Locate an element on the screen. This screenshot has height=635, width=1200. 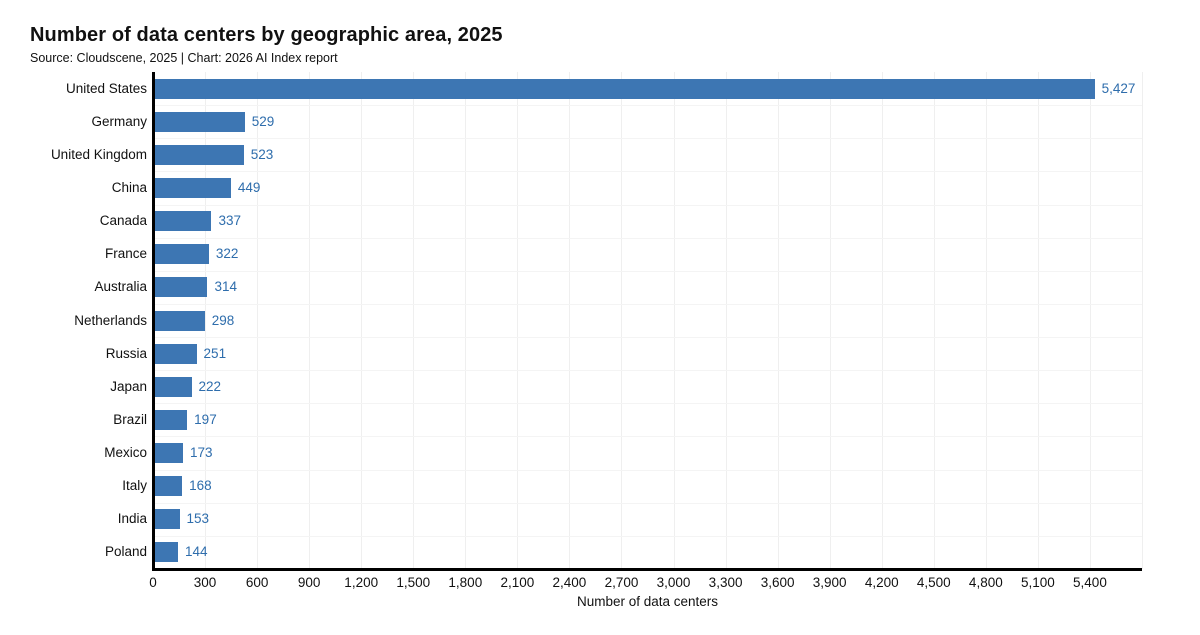
category-label: Netherlands is located at coordinates (110, 320).